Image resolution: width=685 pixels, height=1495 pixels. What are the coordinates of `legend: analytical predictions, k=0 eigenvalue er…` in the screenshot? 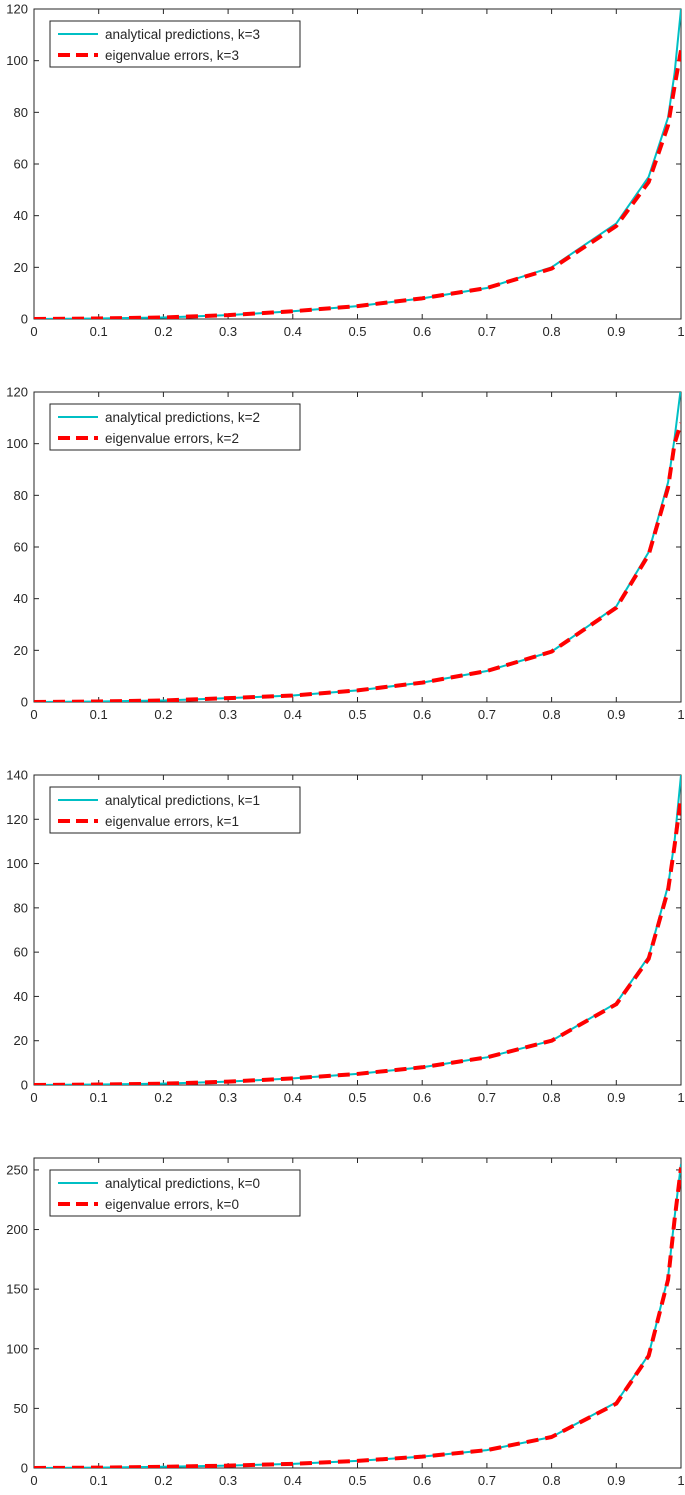 It's located at (175, 1193).